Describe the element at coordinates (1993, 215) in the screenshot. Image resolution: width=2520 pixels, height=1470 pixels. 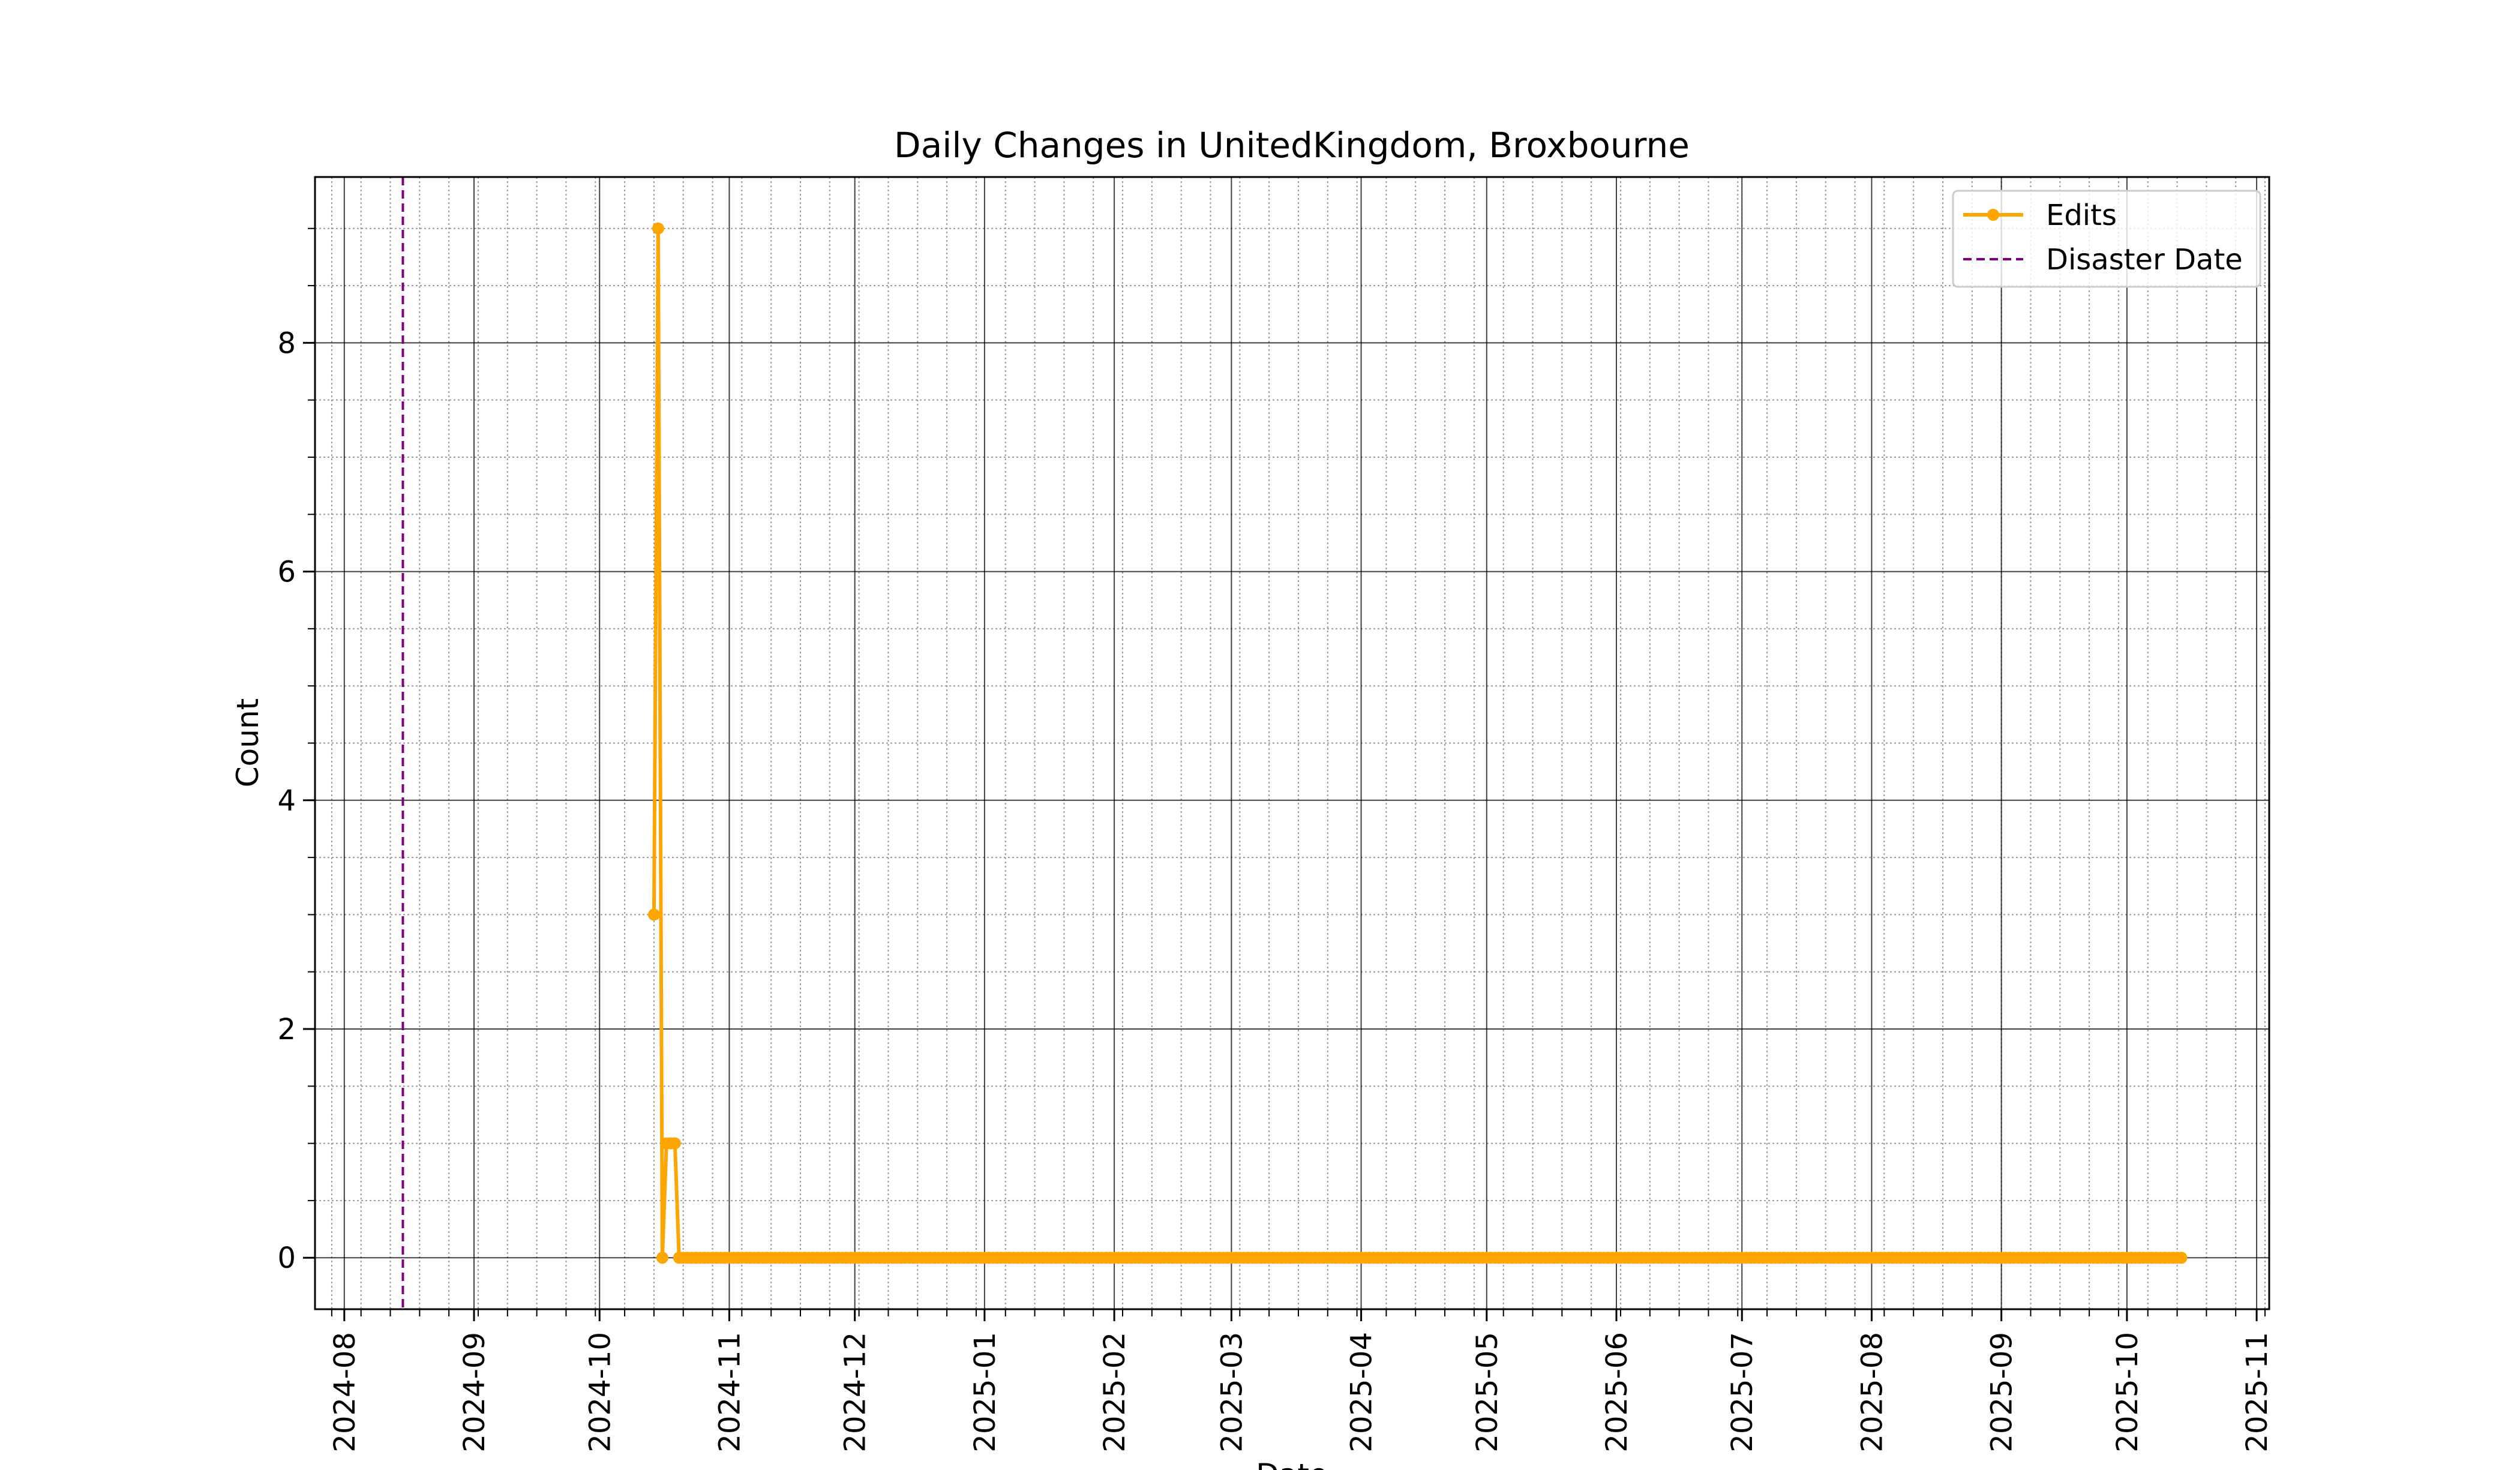
I see `legend-edits-marker` at that location.